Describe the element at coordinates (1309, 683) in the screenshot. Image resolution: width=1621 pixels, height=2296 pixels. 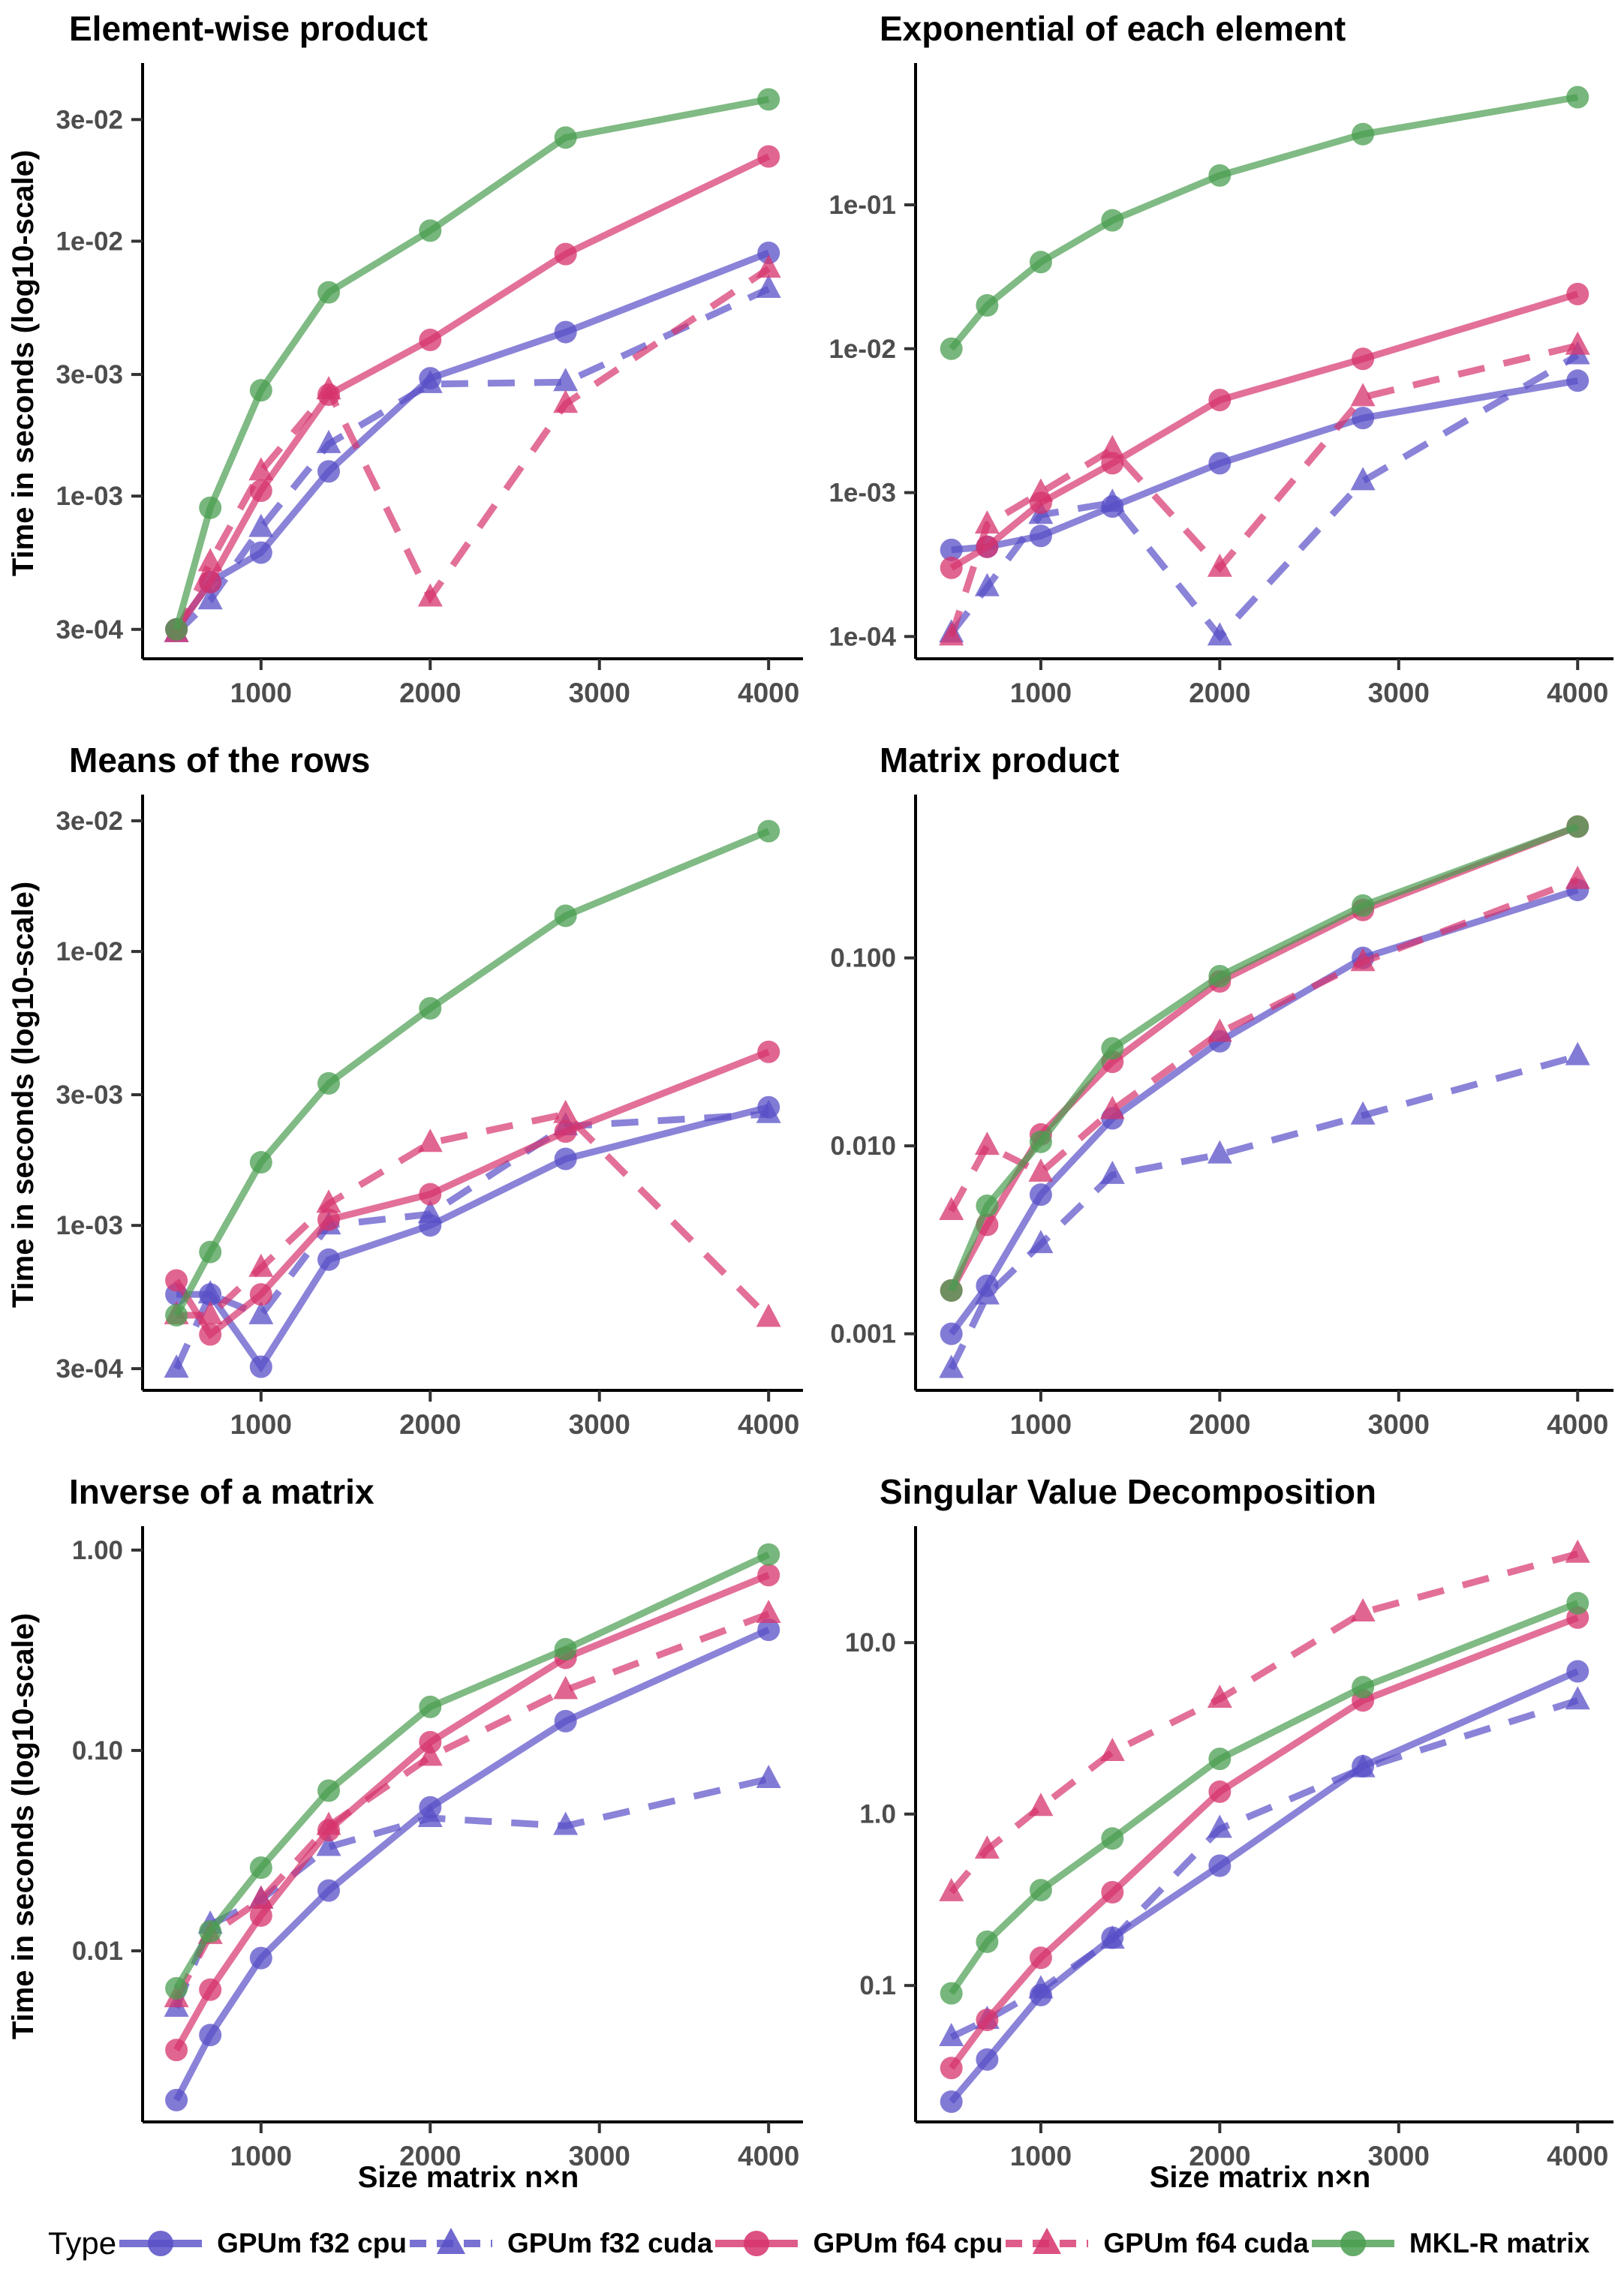
I see `x-axis-ticks: 1000 2000 3000 4000` at that location.